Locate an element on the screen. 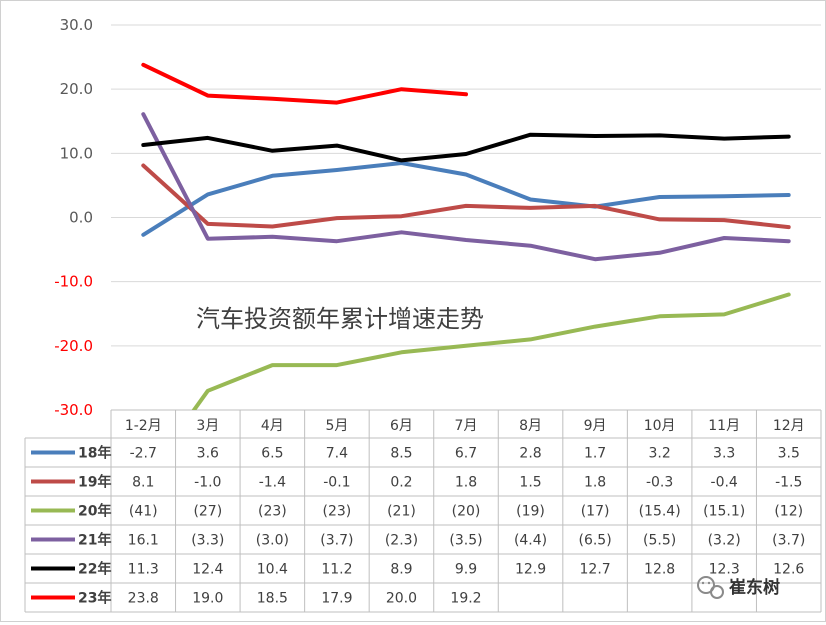 The width and height of the screenshot is (826, 625). data-label: 3.3 is located at coordinates (724, 454).